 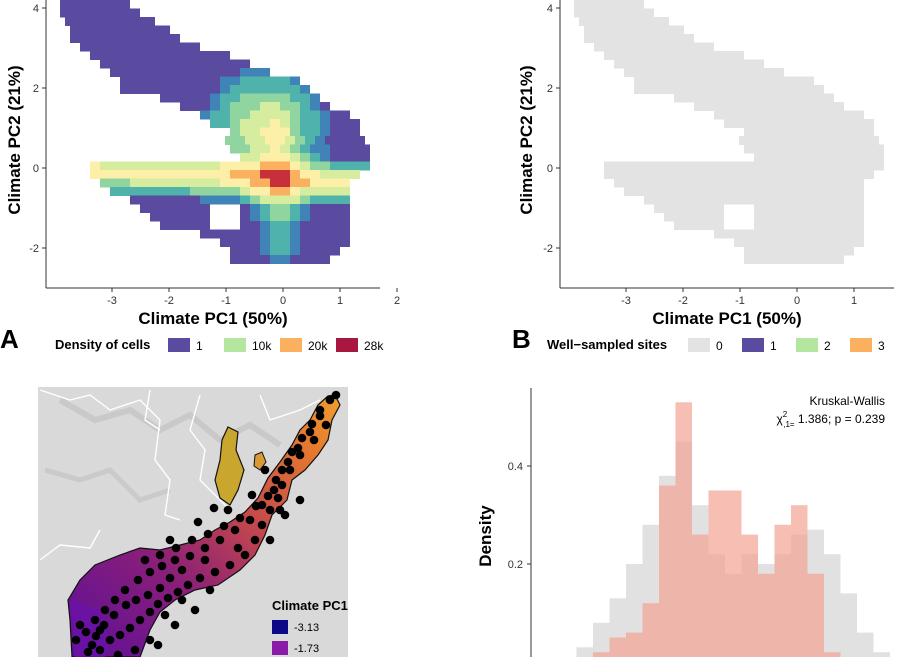 I want to click on panel-d-ticks: 0.2 0.4, so click(x=519, y=516).